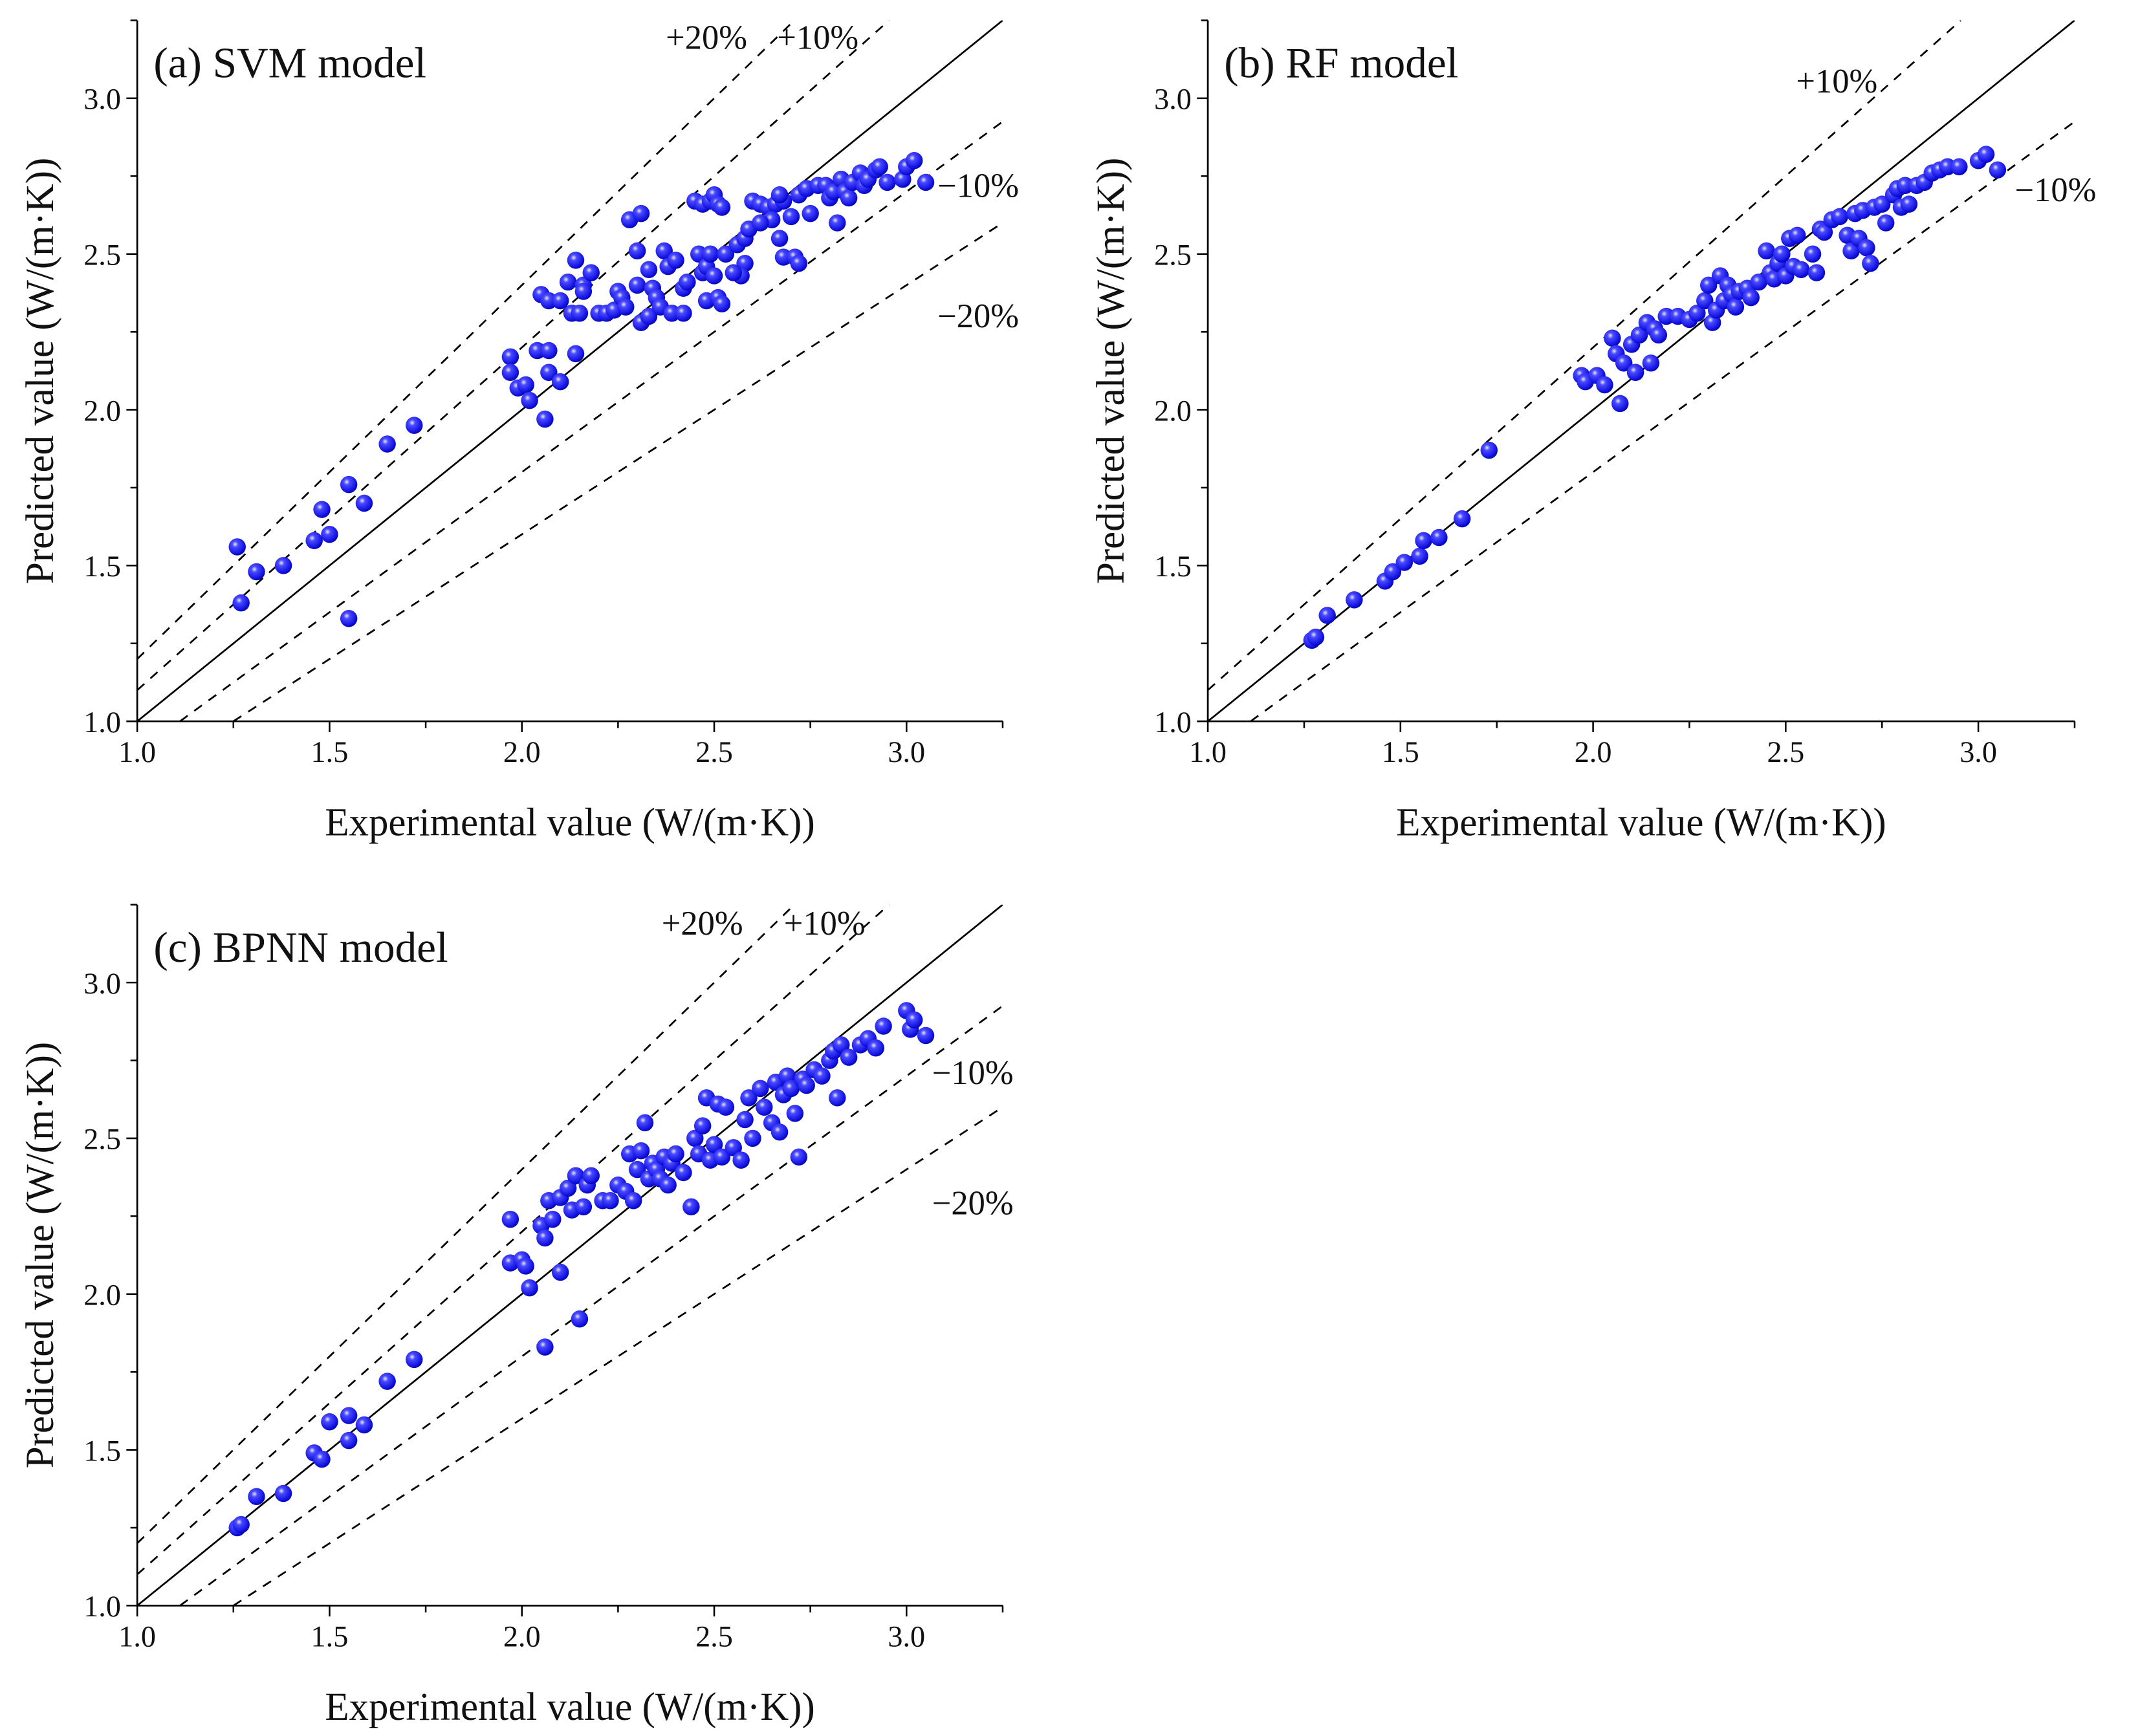  What do you see at coordinates (569, 1707) in the screenshot?
I see `x-axis-title: Experimental value (W/(m·K))` at bounding box center [569, 1707].